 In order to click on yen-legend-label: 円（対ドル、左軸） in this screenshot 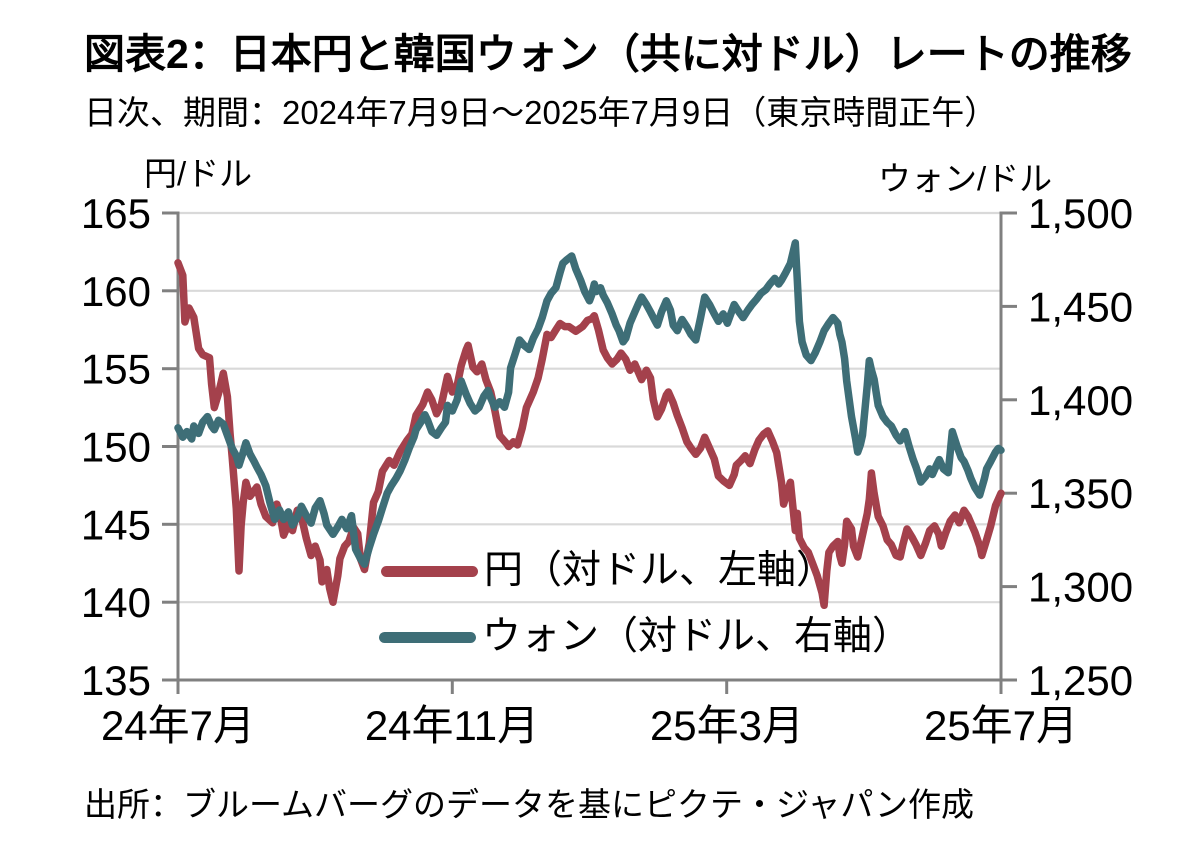, I will do `click(660, 570)`.